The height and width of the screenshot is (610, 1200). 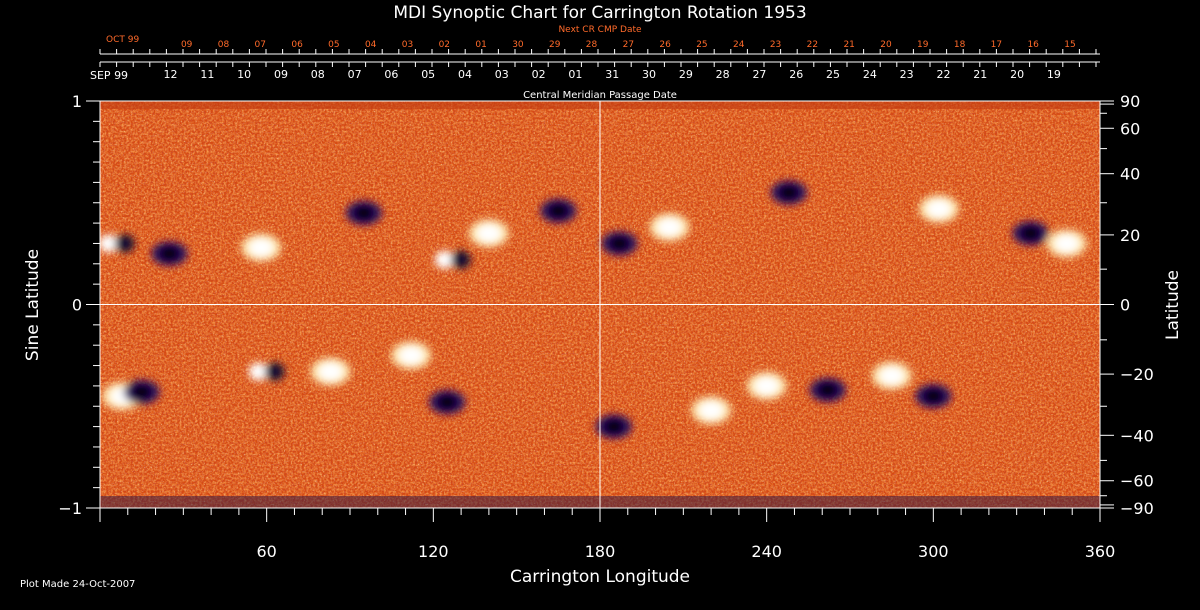 I want to click on y-left-tick-label: 0, so click(x=77, y=305).